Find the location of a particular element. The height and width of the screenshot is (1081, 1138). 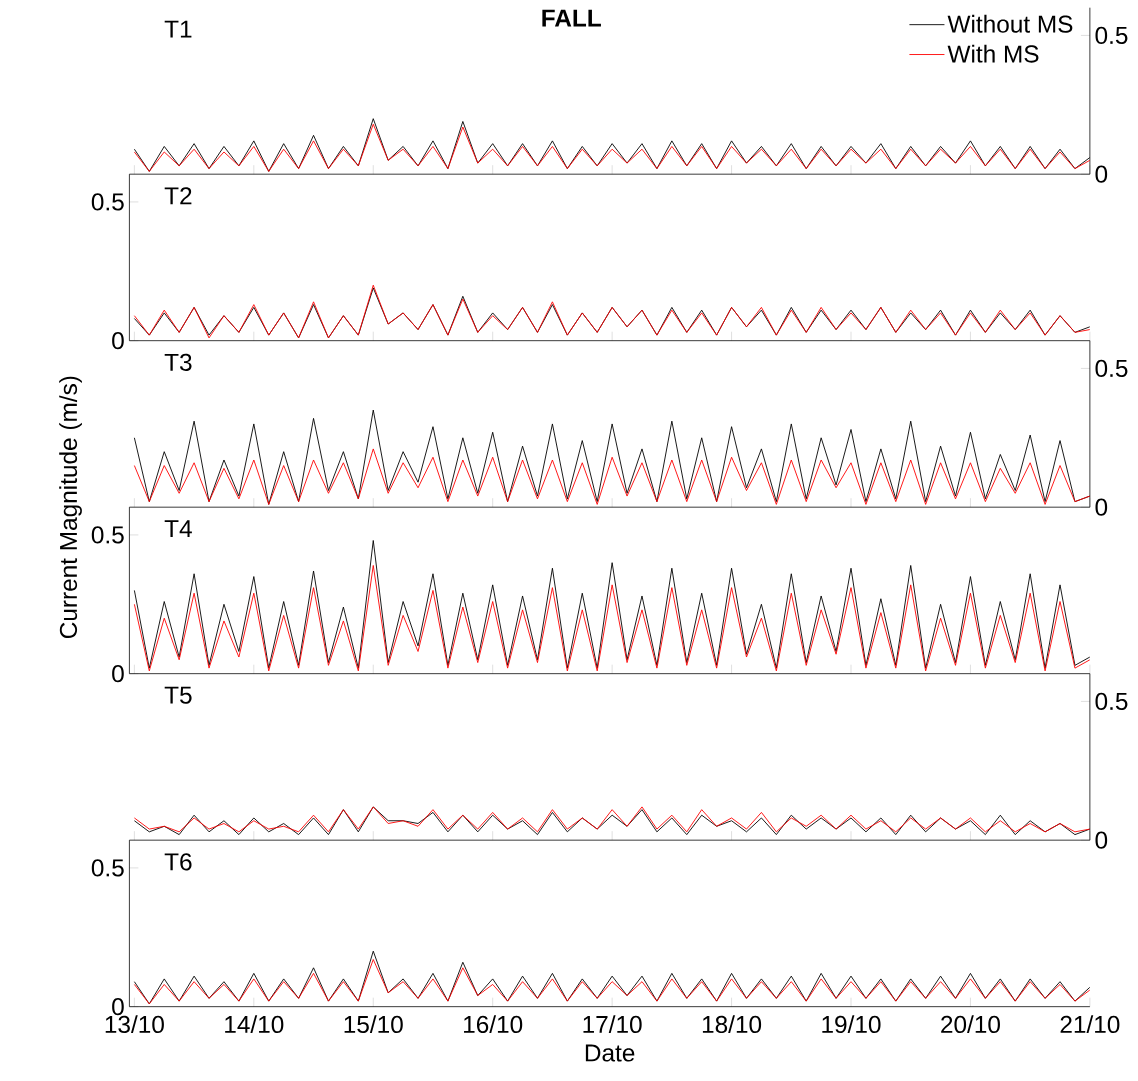

x-tick-label: 13/10 is located at coordinates (134, 1024).